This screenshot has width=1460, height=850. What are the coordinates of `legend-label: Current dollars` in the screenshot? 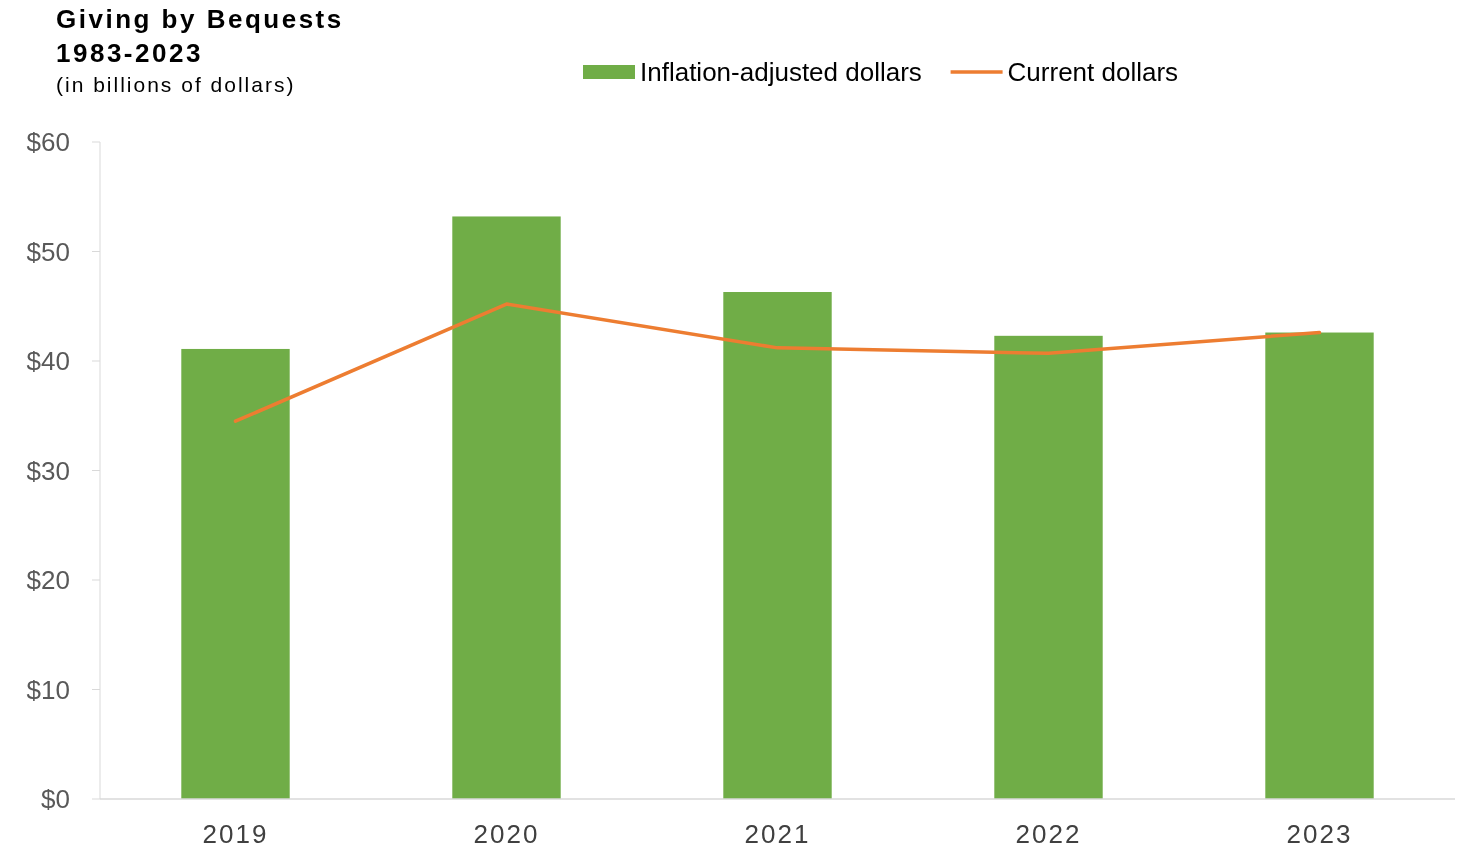 It's located at (1093, 72).